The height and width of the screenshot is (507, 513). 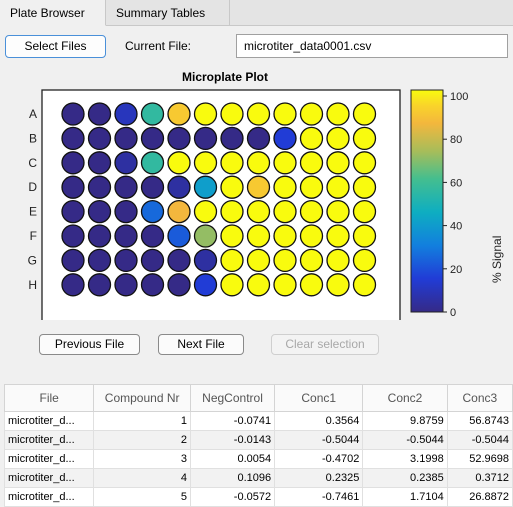 What do you see at coordinates (168, 13) in the screenshot?
I see `tab-summary-tables: Summary Tables` at bounding box center [168, 13].